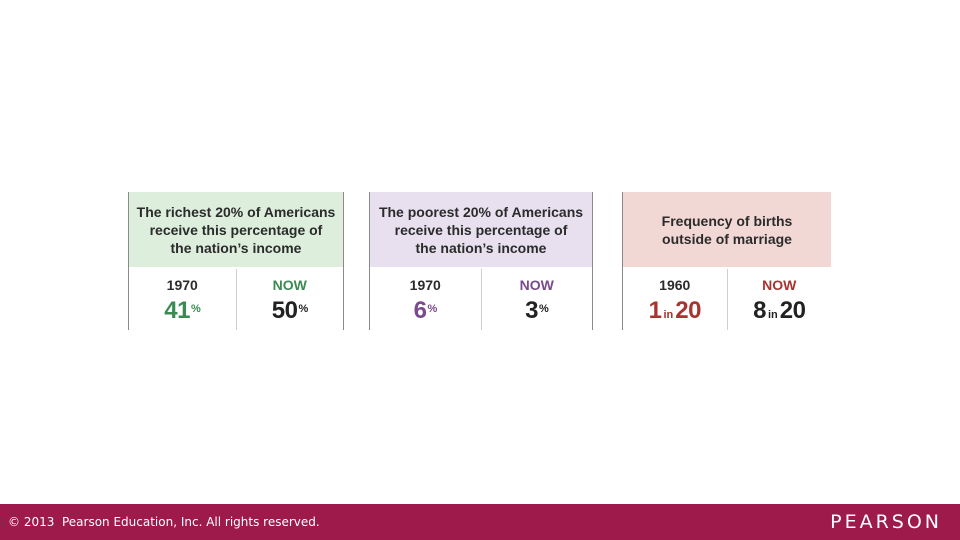  I want to click on poorest-1970-column: 1970 6%, so click(425, 299).